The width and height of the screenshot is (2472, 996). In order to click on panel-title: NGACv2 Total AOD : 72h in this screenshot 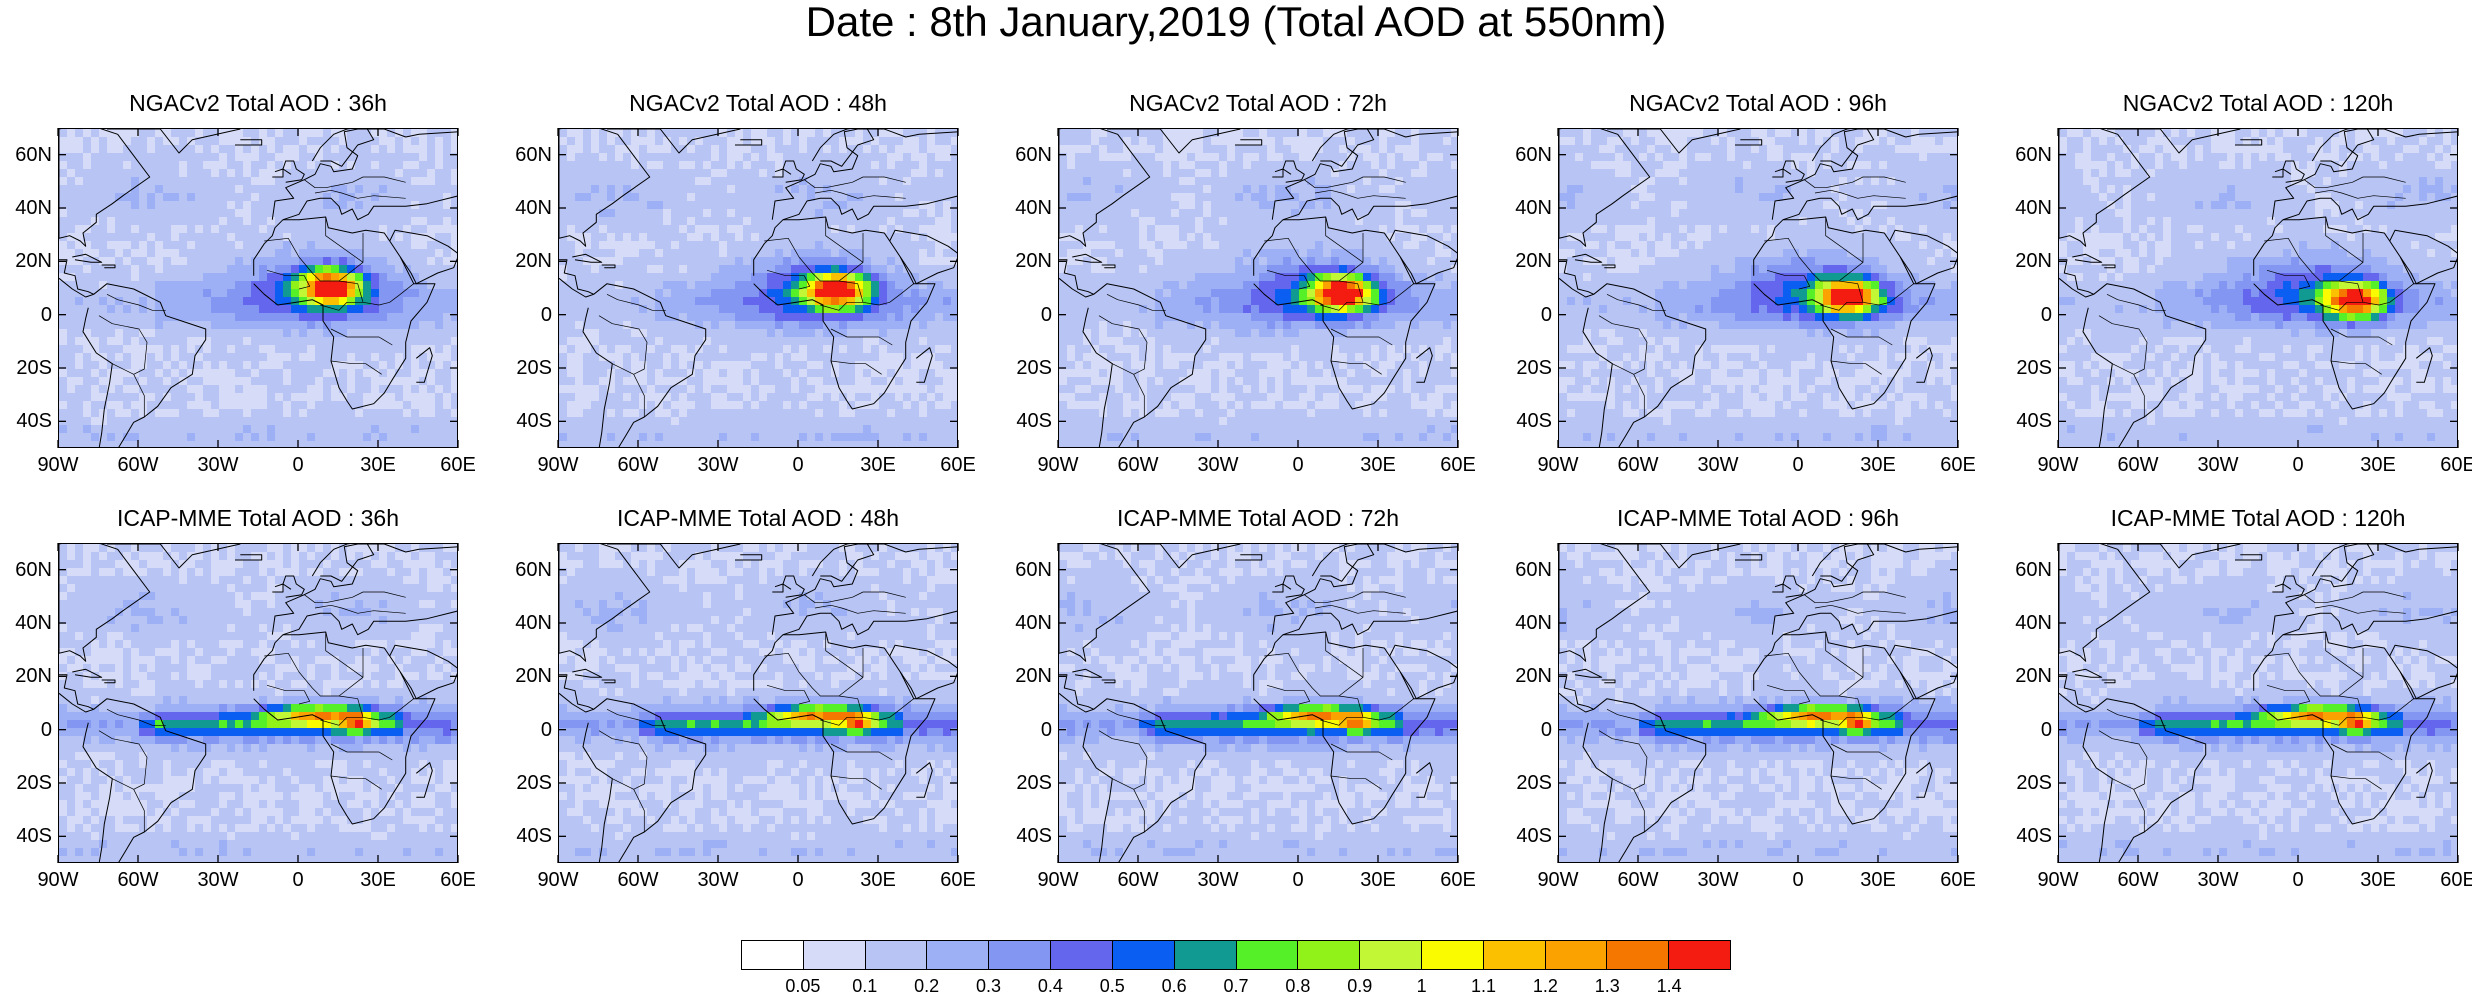, I will do `click(1258, 103)`.